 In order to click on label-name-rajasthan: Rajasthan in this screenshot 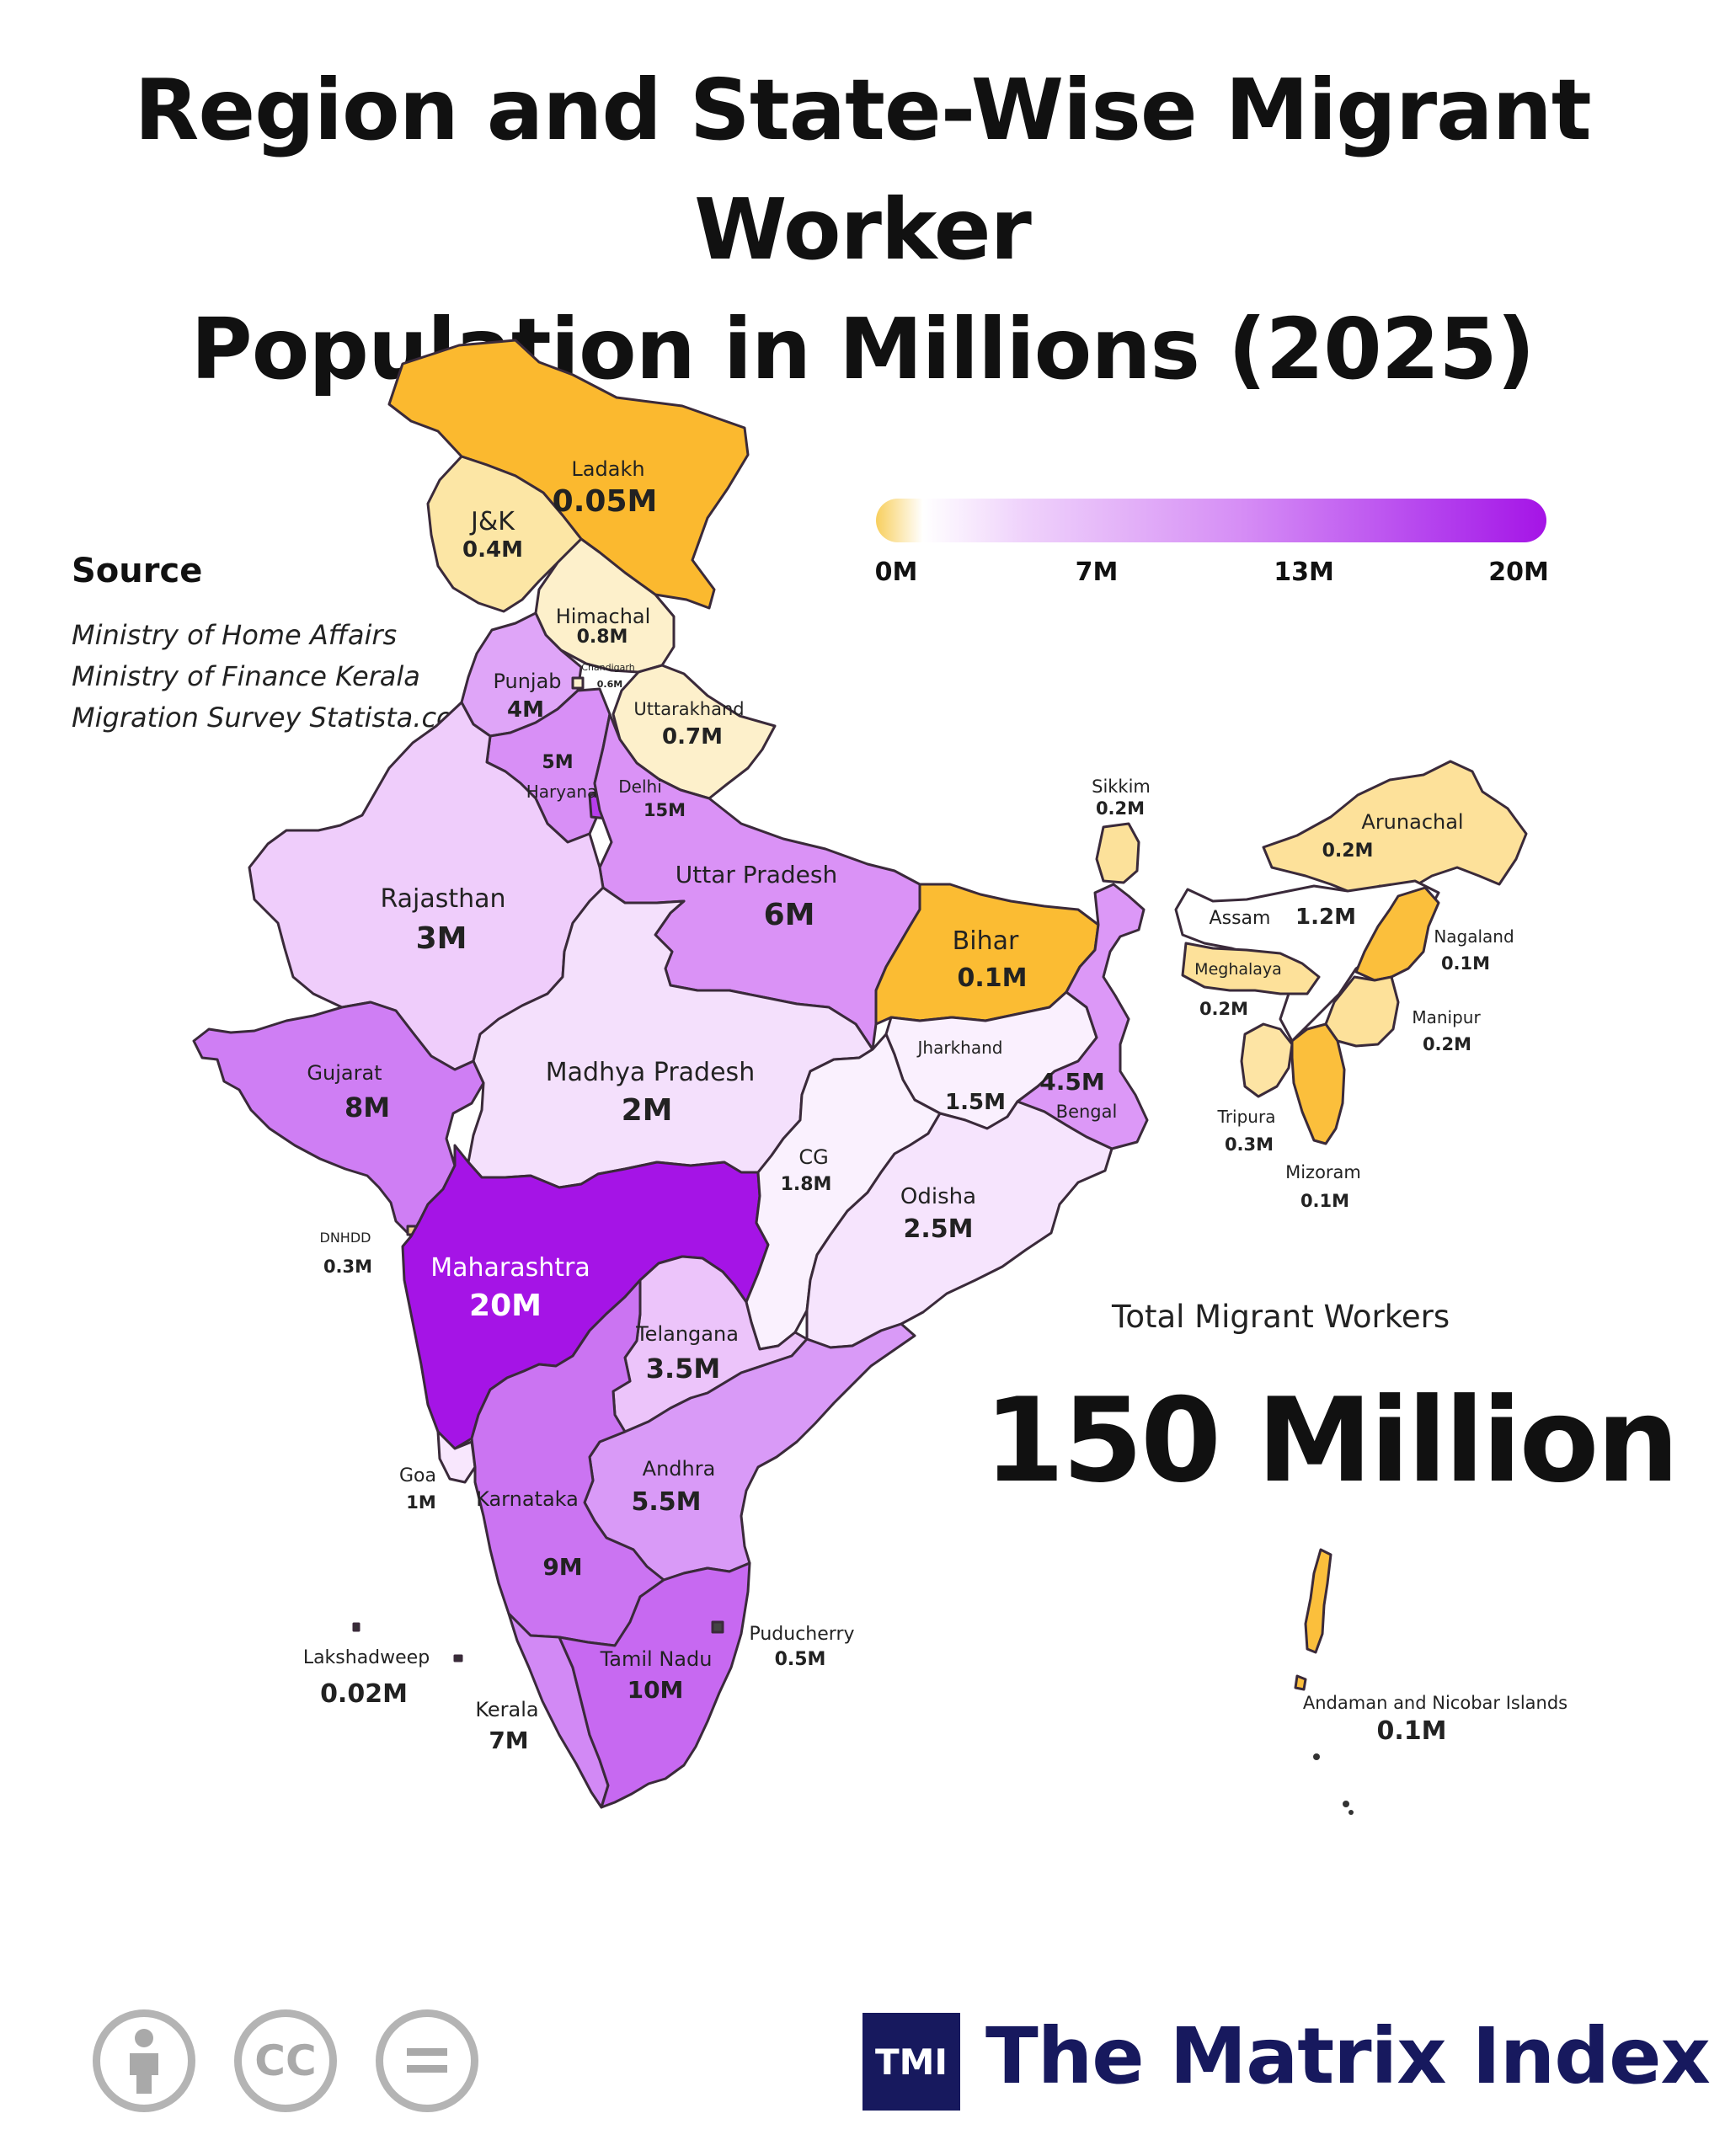, I will do `click(443, 899)`.